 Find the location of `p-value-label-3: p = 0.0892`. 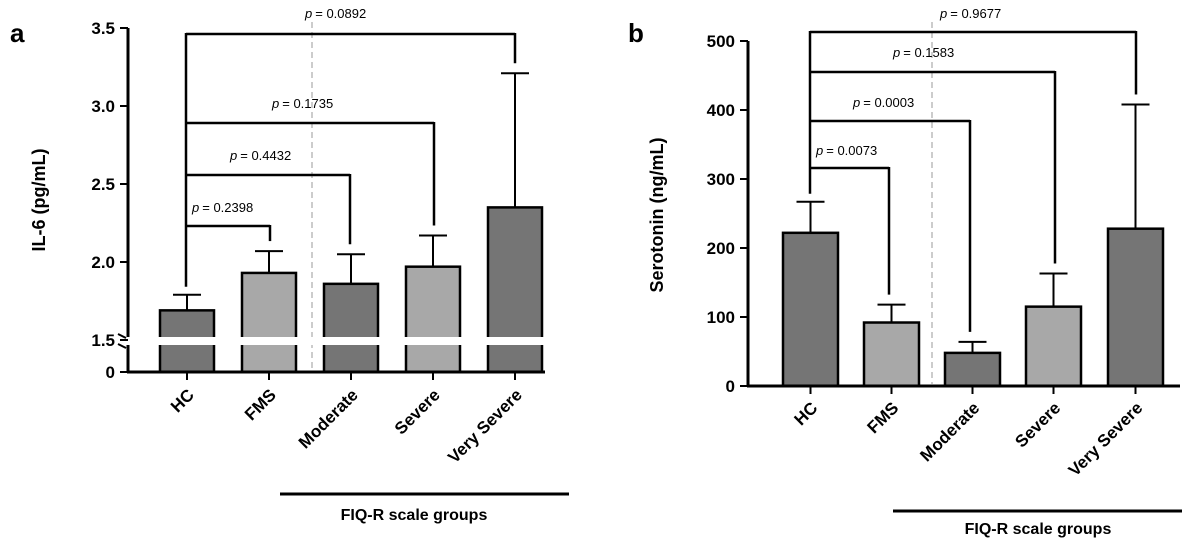

p-value-label-3: p = 0.0892 is located at coordinates (335, 13).